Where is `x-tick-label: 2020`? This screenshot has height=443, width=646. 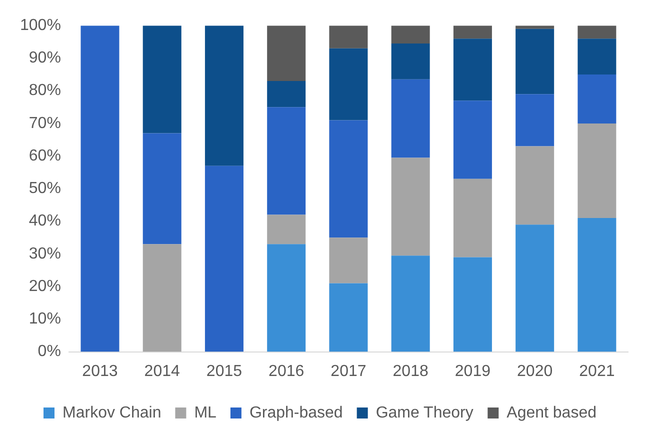 x-tick-label: 2020 is located at coordinates (535, 371).